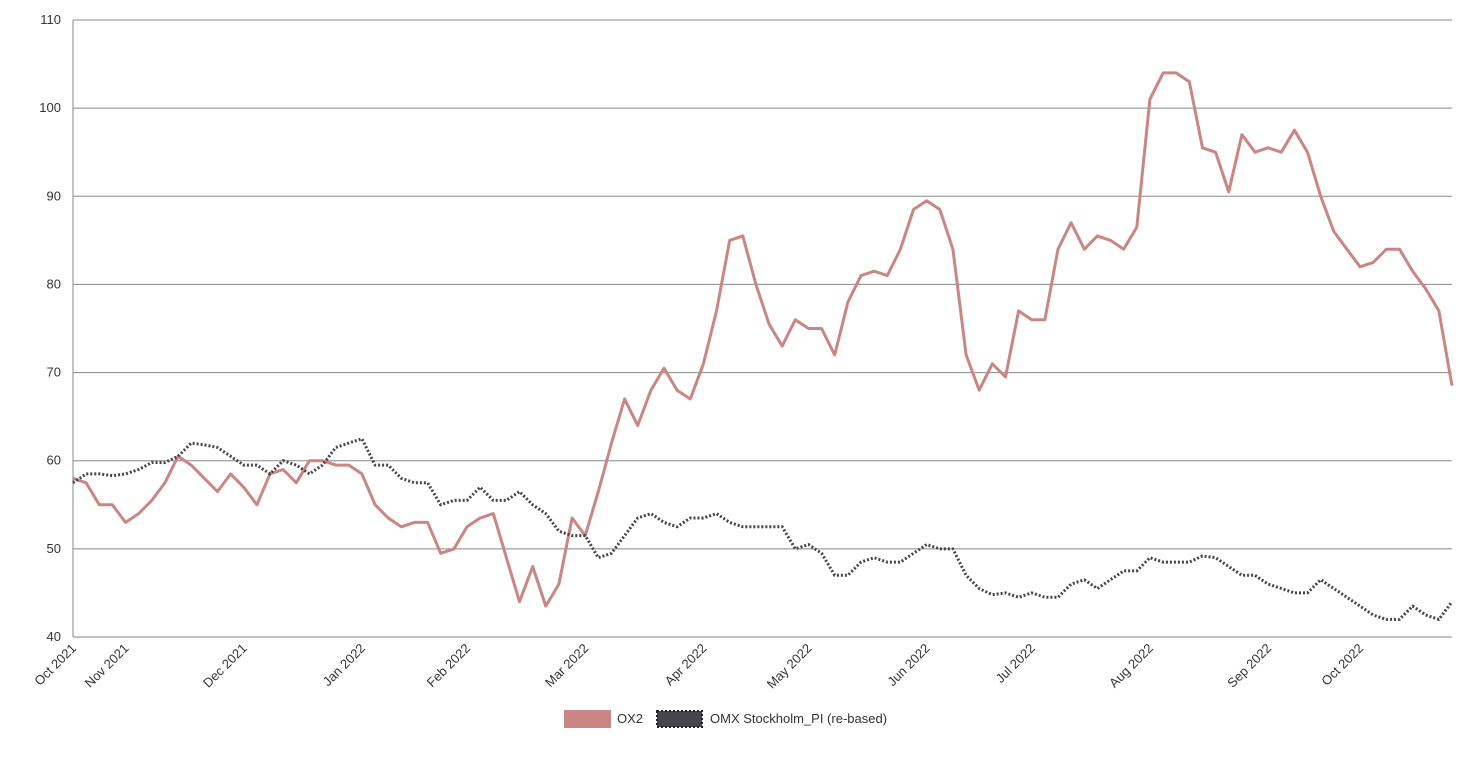 This screenshot has width=1468, height=760. I want to click on x-tick-label: Oct 2021, so click(55, 665).